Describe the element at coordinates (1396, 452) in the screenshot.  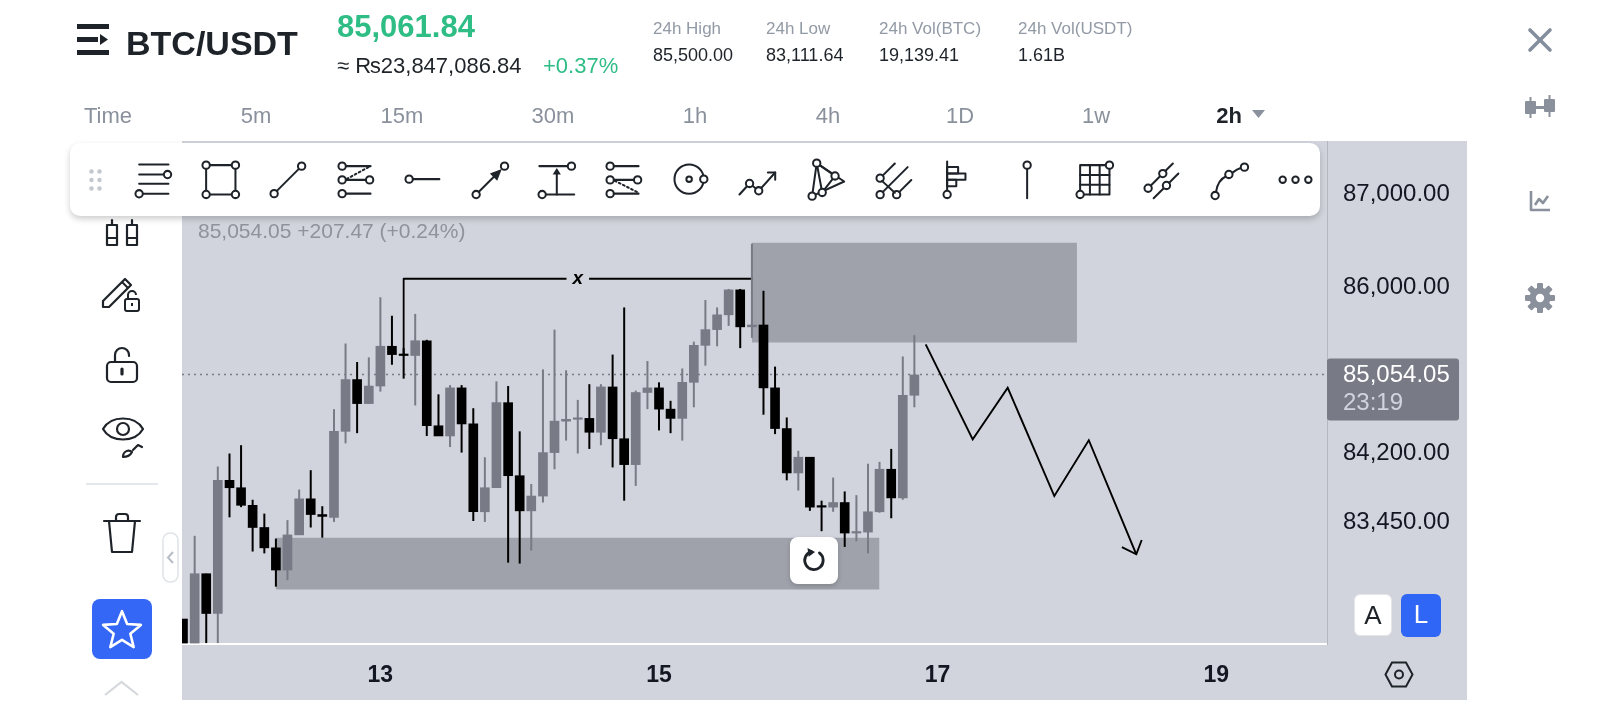
I see `y-tick-label: 84,200.00` at that location.